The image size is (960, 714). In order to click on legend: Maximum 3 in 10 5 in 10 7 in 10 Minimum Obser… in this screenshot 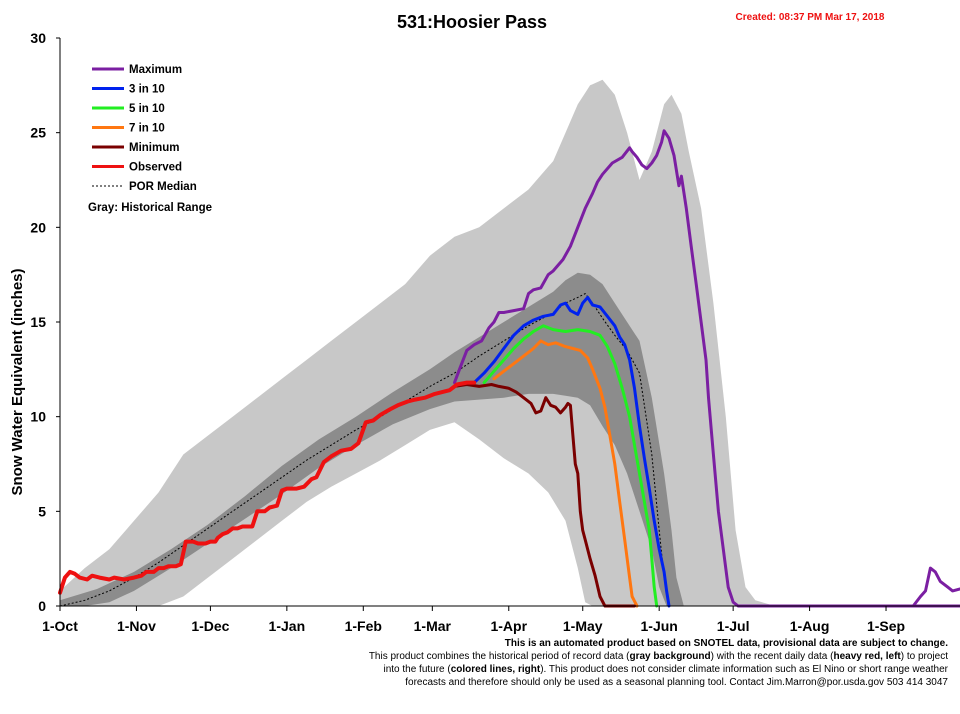, I will do `click(150, 139)`.